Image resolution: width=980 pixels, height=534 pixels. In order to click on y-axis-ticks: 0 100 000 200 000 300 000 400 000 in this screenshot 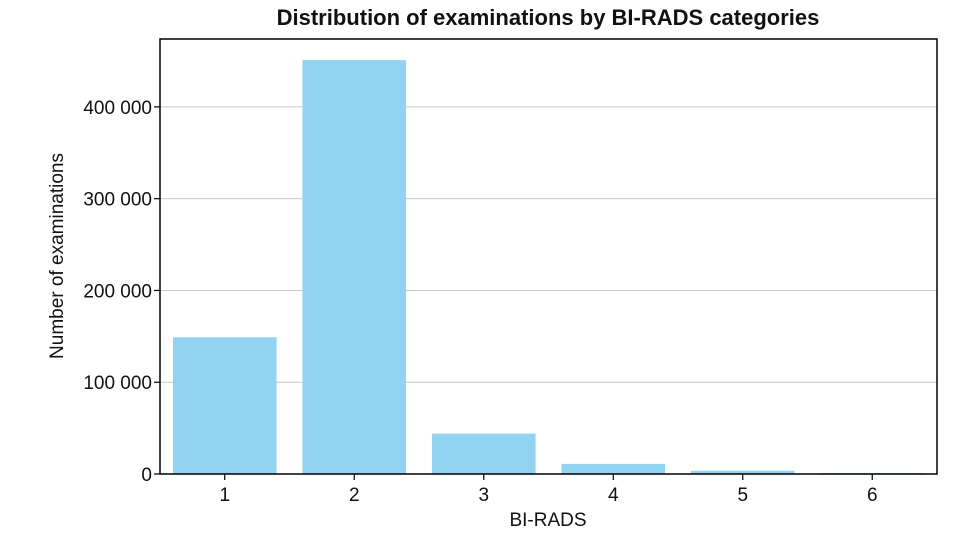, I will do `click(121, 292)`.